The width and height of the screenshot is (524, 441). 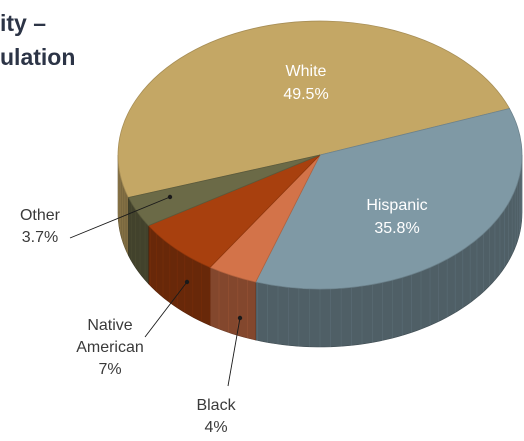 I want to click on slice-value-white: 49.5%, so click(x=305, y=94).